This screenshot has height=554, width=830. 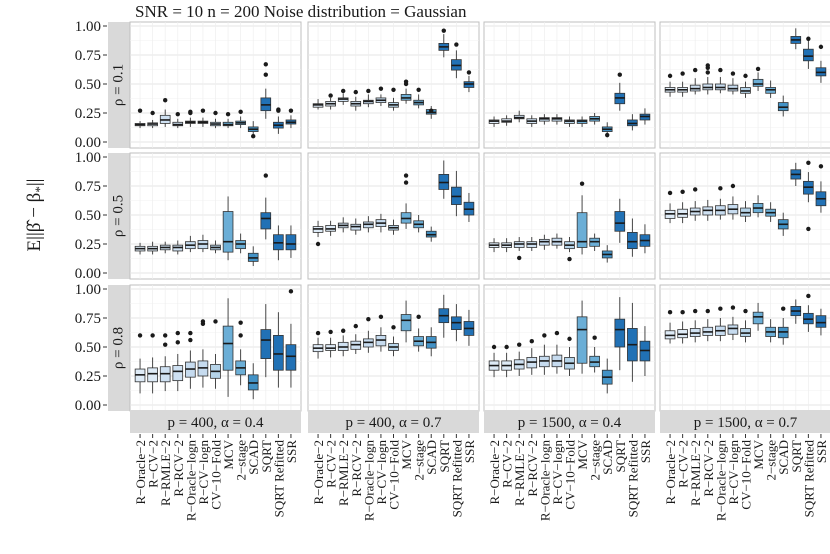 I want to click on x-tick-label: CV−10−Fold, so click(x=394, y=475).